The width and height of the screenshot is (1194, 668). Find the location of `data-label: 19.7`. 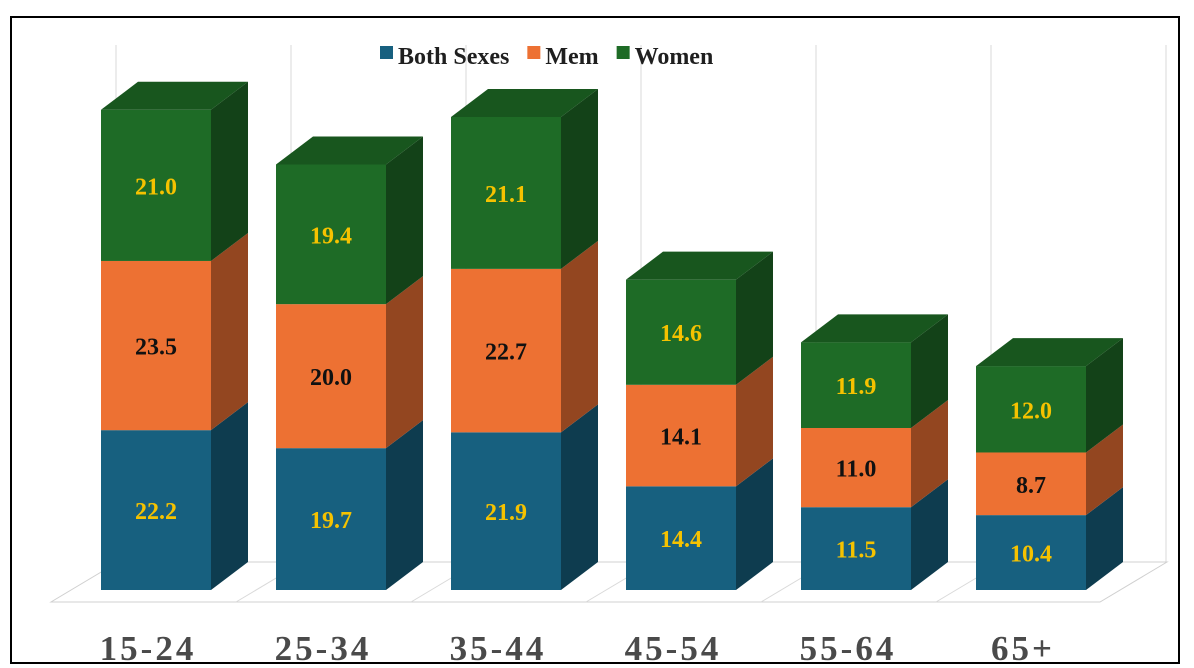

data-label: 19.7 is located at coordinates (331, 521).